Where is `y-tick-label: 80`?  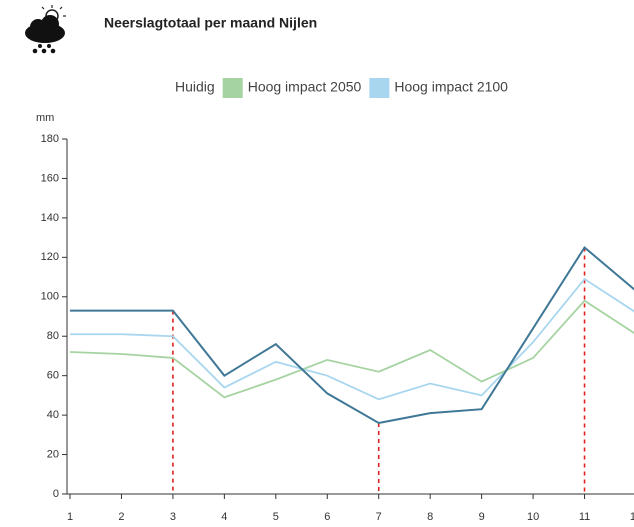
y-tick-label: 80 is located at coordinates (53, 336).